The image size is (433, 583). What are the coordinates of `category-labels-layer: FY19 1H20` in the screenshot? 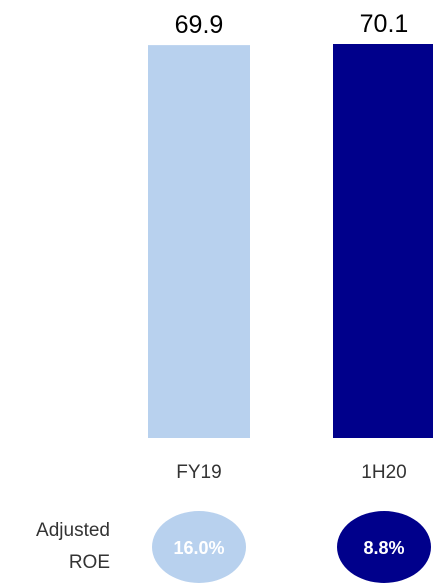 It's located at (291, 472).